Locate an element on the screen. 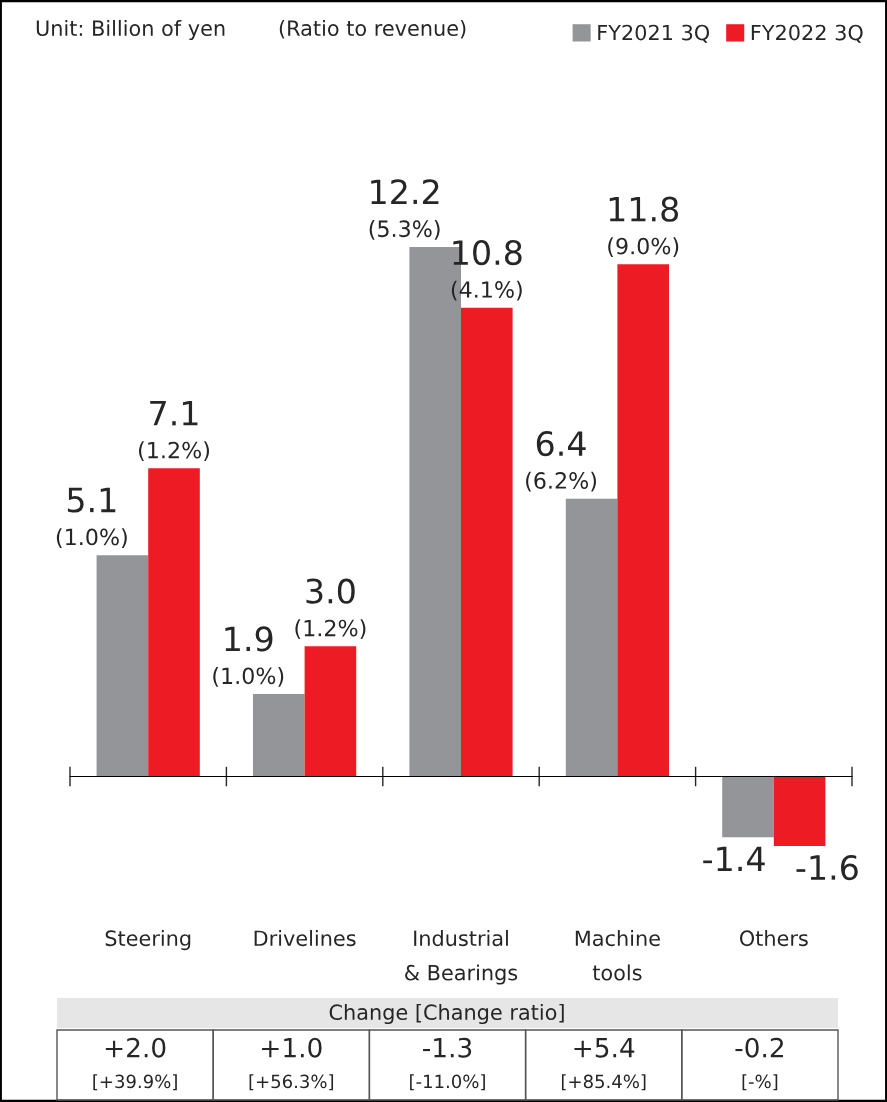  x-tick-label: Drivelines is located at coordinates (305, 938).